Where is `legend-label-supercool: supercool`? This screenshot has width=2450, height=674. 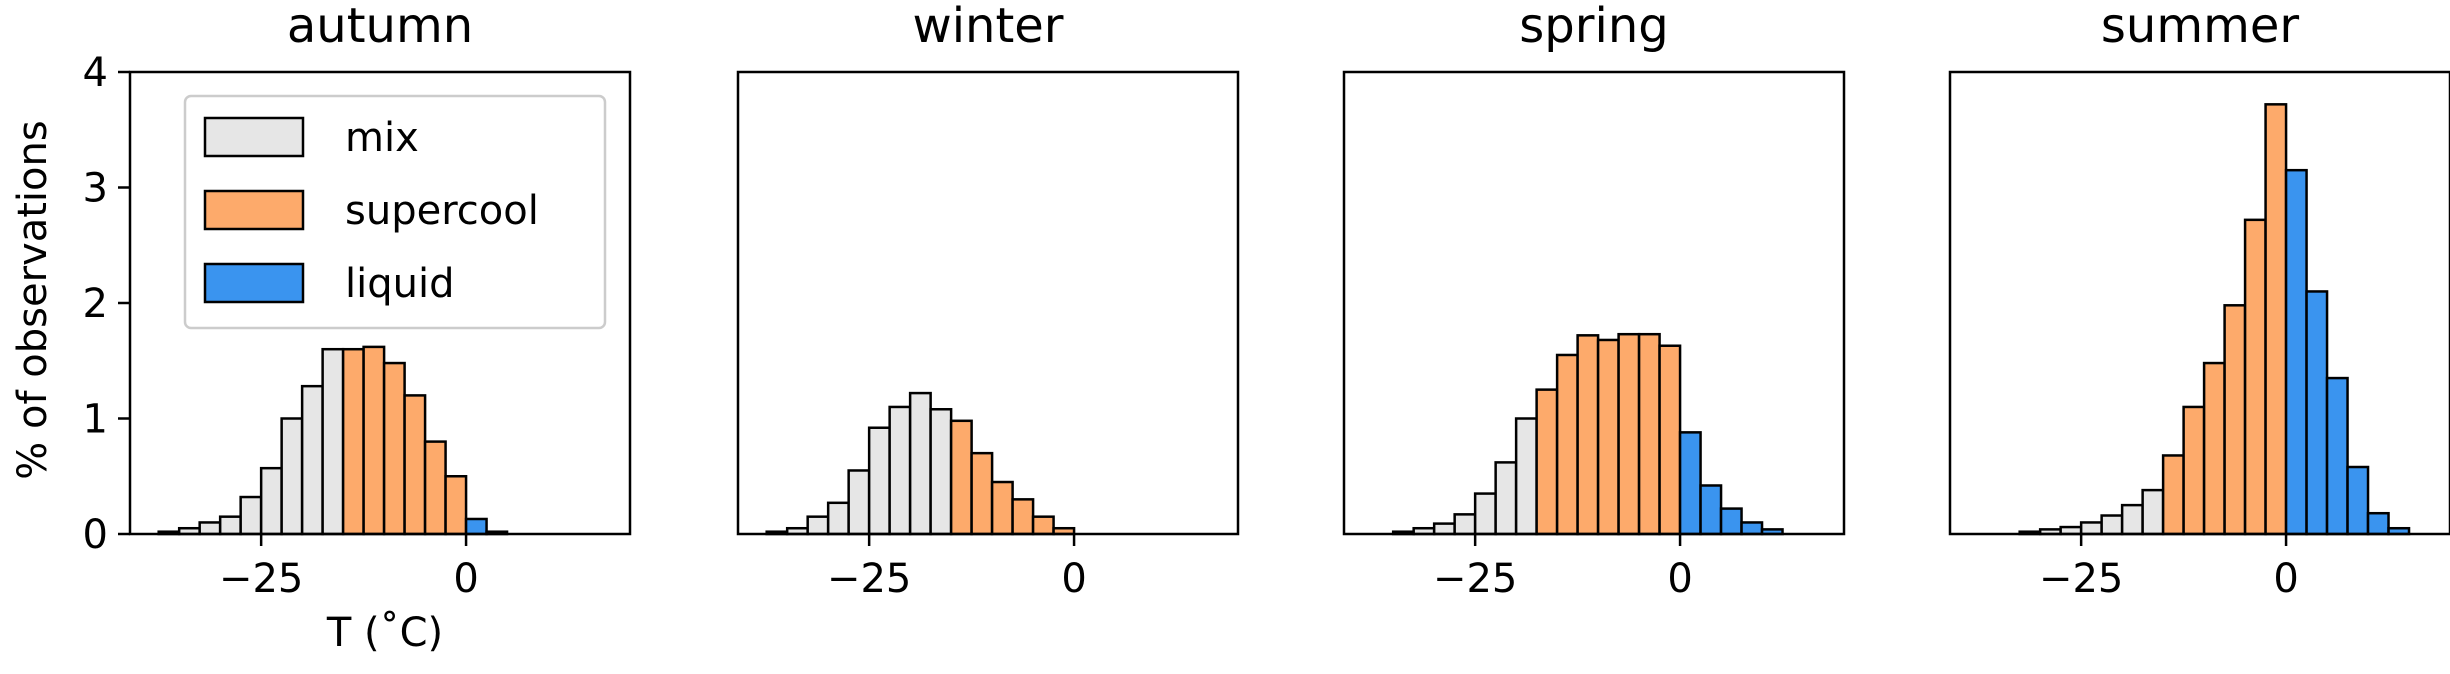 legend-label-supercool: supercool is located at coordinates (442, 211).